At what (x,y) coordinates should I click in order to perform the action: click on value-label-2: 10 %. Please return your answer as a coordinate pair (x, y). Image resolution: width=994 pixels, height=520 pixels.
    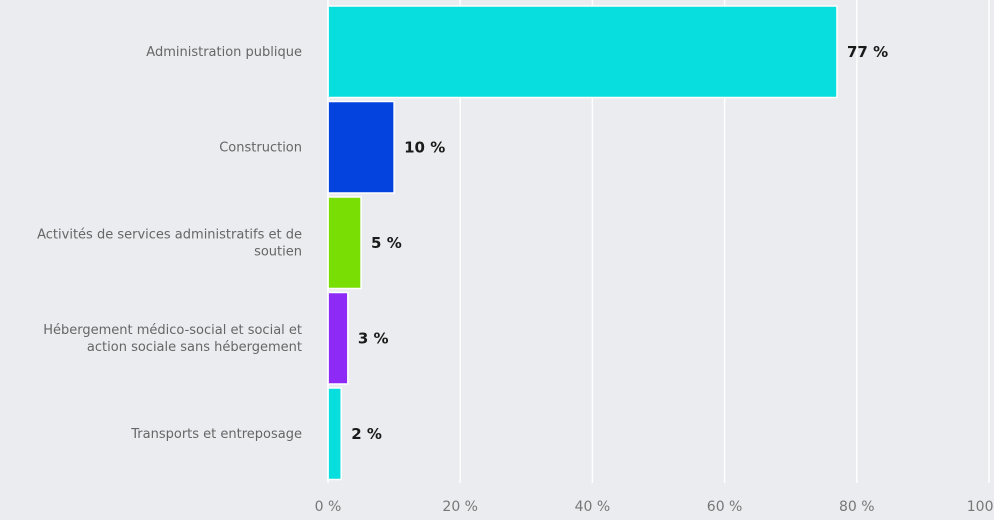
    Looking at the image, I should click on (424, 147).